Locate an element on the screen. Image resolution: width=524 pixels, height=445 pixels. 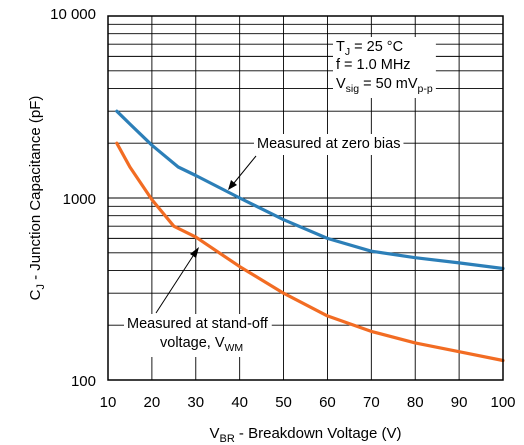
x-tick-label: 20 is located at coordinates (152, 402).